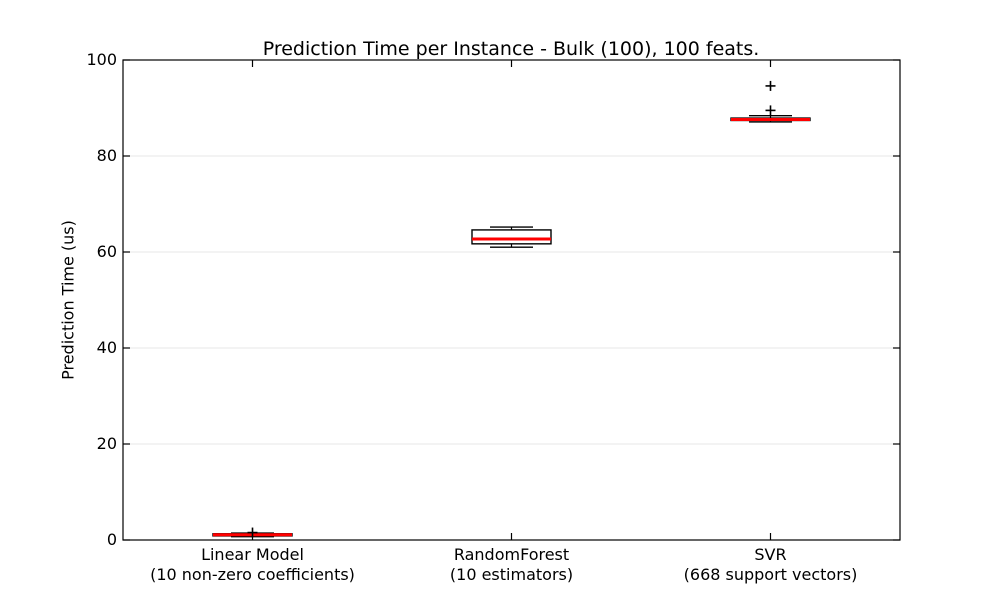 This screenshot has width=1000, height=600. I want to click on category-detail: (10 estimators), so click(511, 574).